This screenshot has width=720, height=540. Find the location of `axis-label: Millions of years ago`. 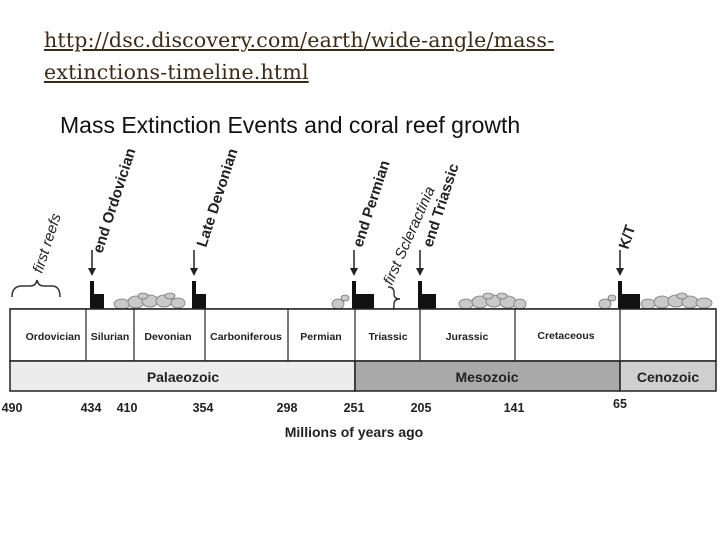

axis-label: Millions of years ago is located at coordinates (354, 432).